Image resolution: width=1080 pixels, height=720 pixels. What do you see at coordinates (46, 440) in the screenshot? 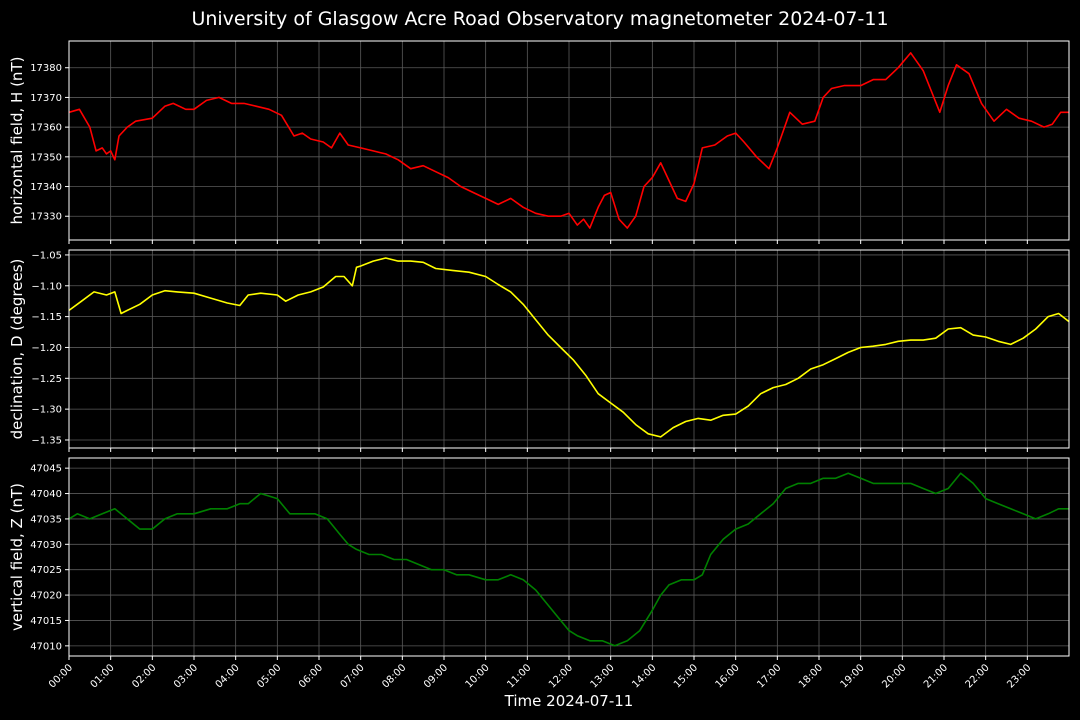
I see `y-tick-label: −1.35` at bounding box center [46, 440].